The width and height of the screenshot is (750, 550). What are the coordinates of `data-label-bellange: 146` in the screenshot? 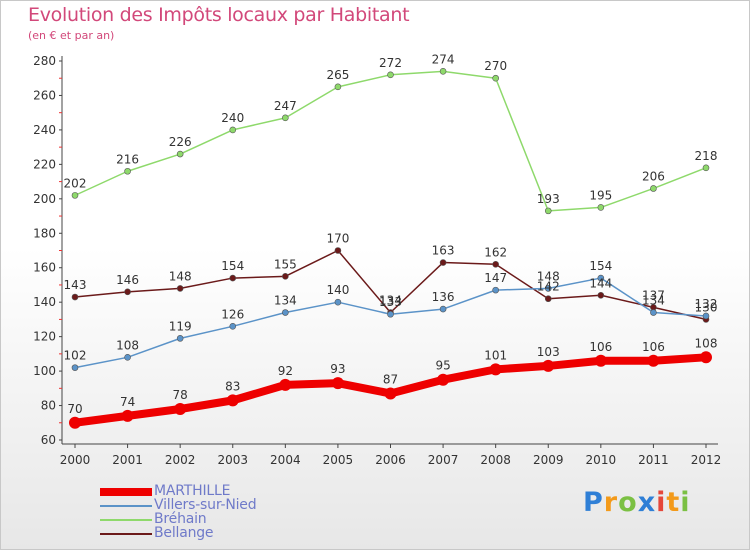 It's located at (127, 280).